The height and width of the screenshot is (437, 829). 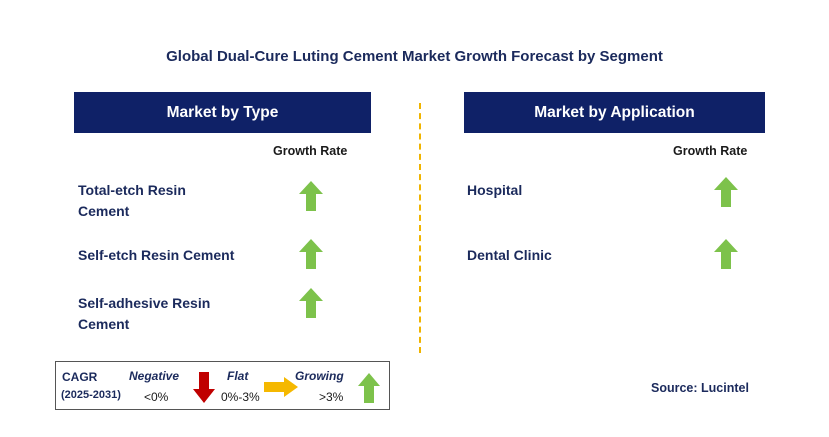 What do you see at coordinates (132, 200) in the screenshot?
I see `type-row-label-total-etch: Total-etch Resin Cement` at bounding box center [132, 200].